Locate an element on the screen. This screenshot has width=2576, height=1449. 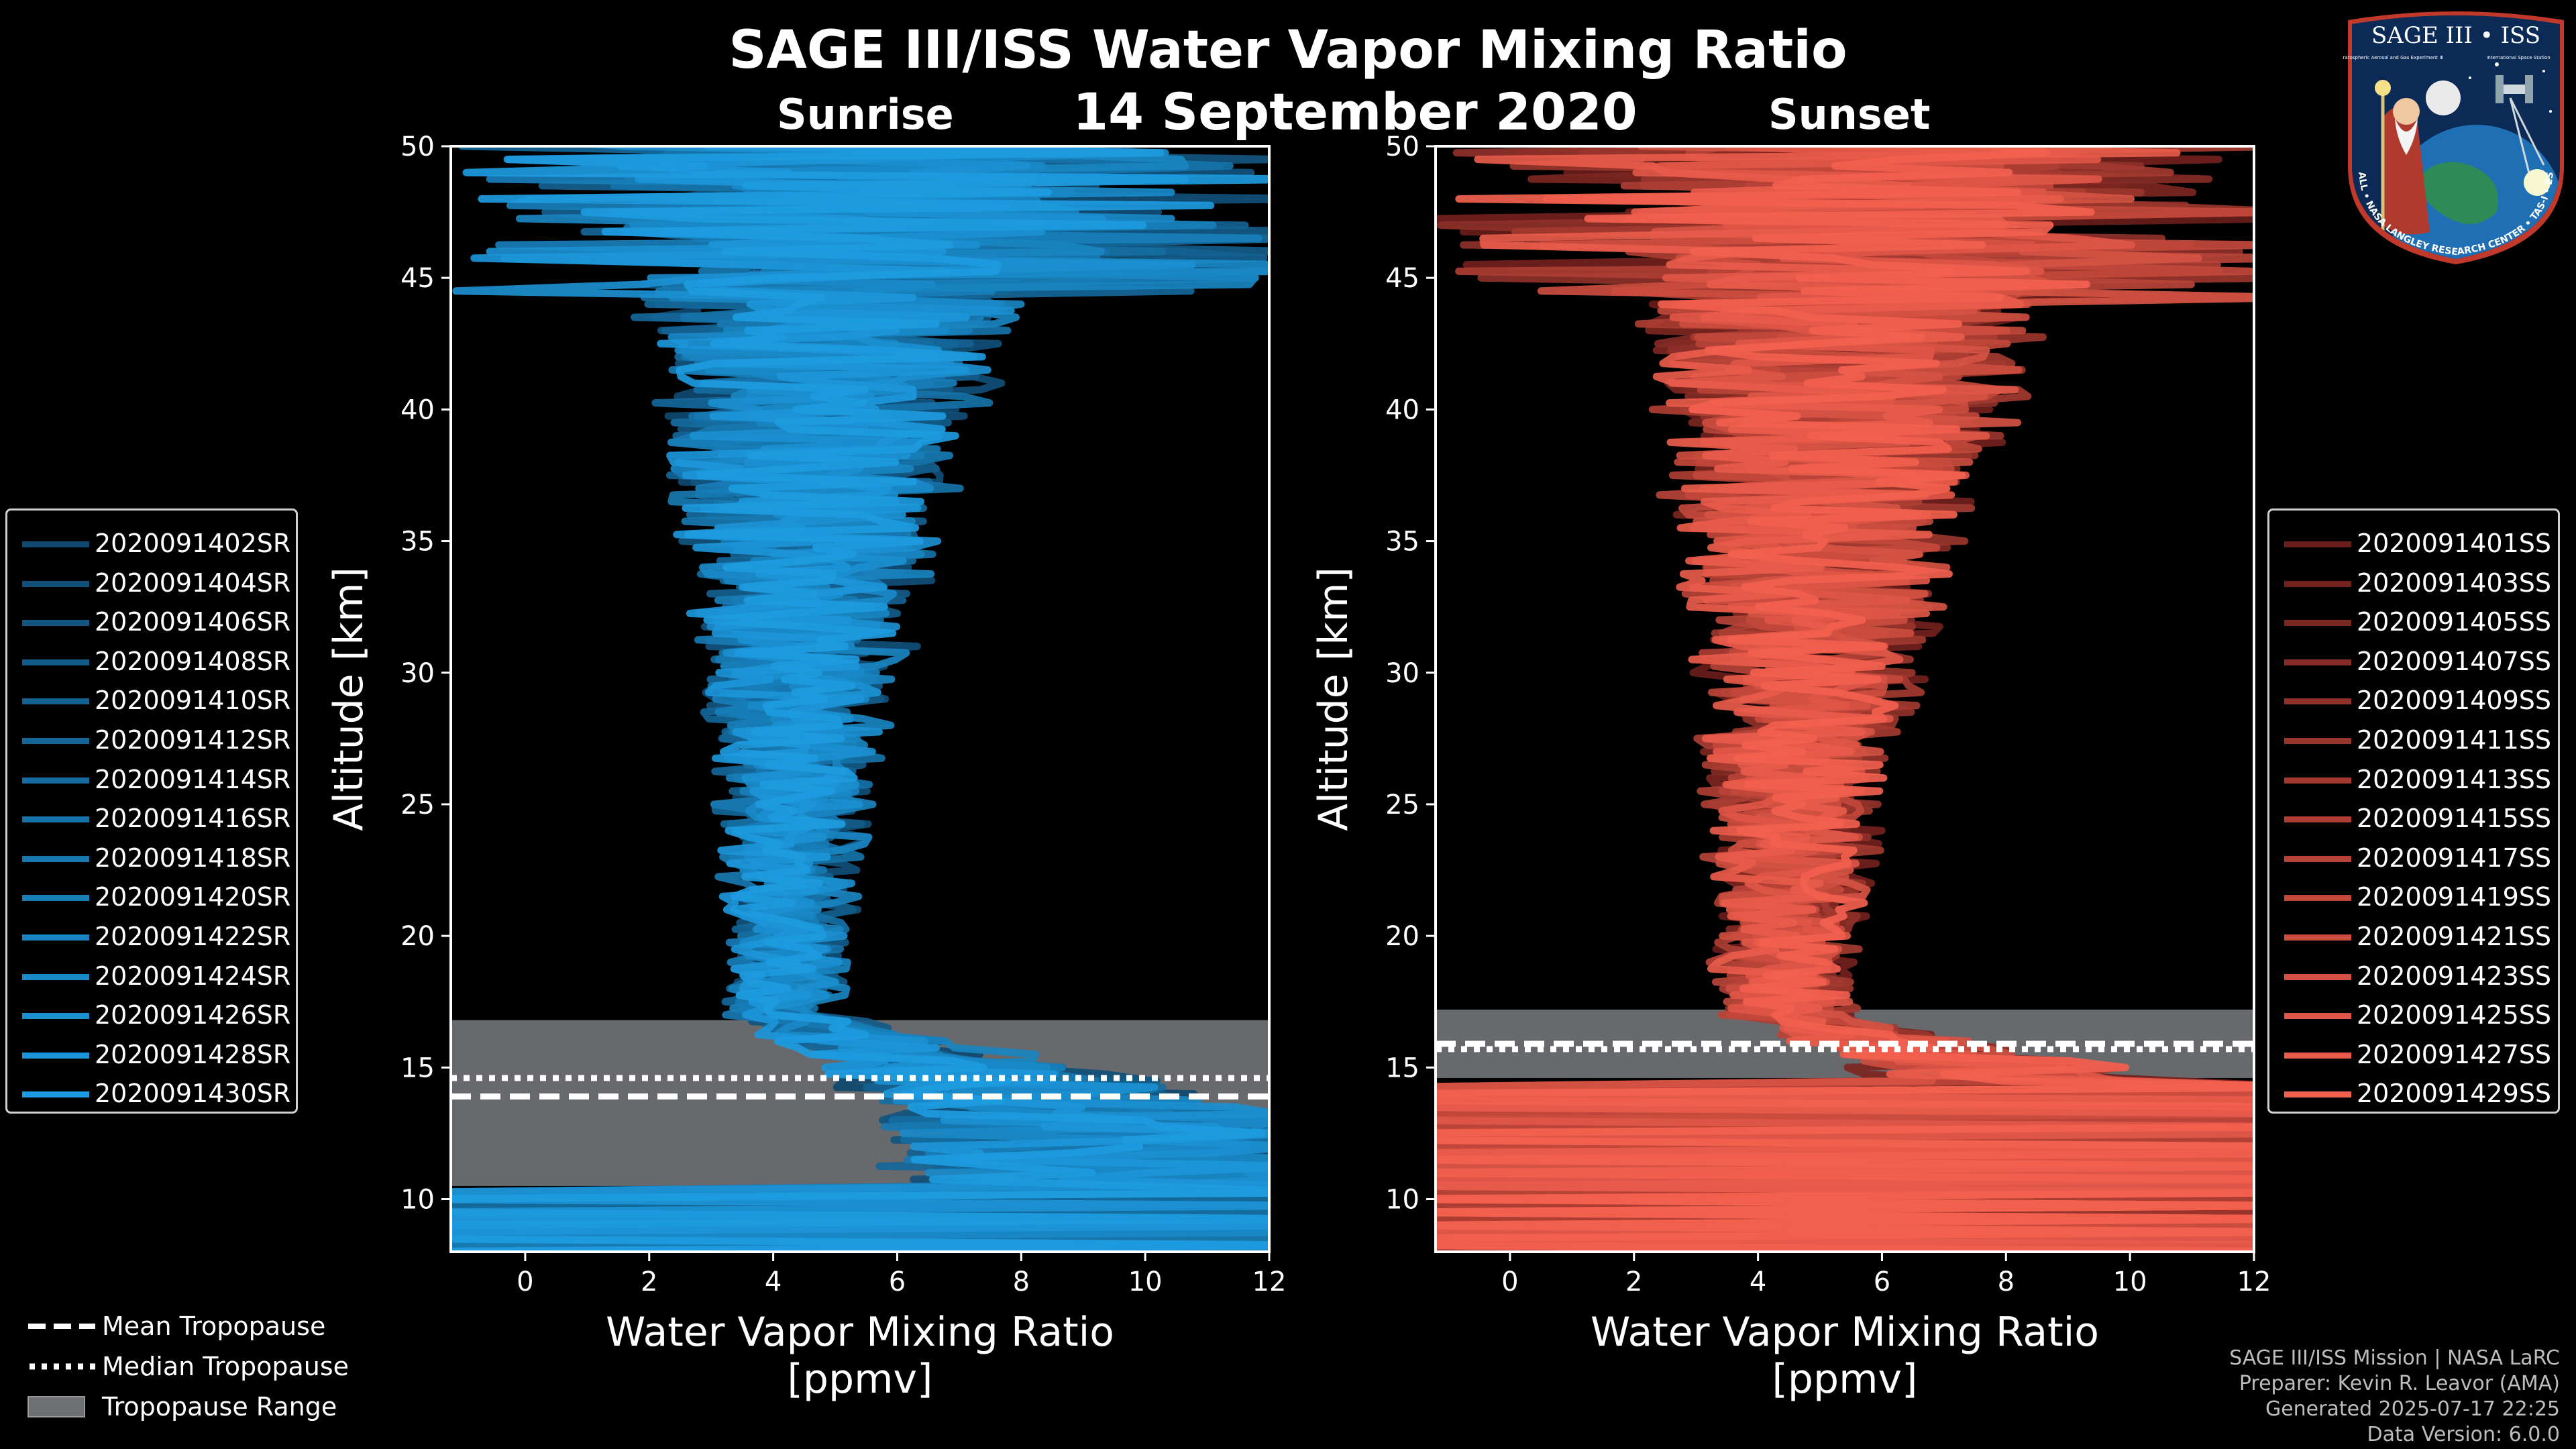
legend-label: 2020091407SS is located at coordinates (2454, 661).